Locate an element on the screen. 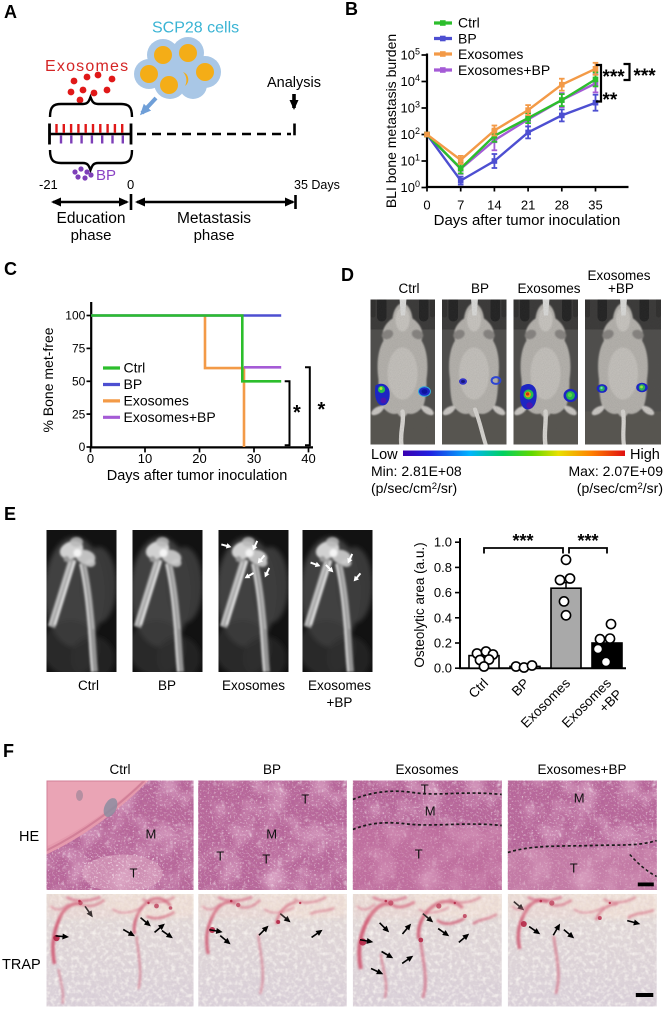 This screenshot has height=1013, width=666. svg-text: 75 is located at coordinates (79, 349).